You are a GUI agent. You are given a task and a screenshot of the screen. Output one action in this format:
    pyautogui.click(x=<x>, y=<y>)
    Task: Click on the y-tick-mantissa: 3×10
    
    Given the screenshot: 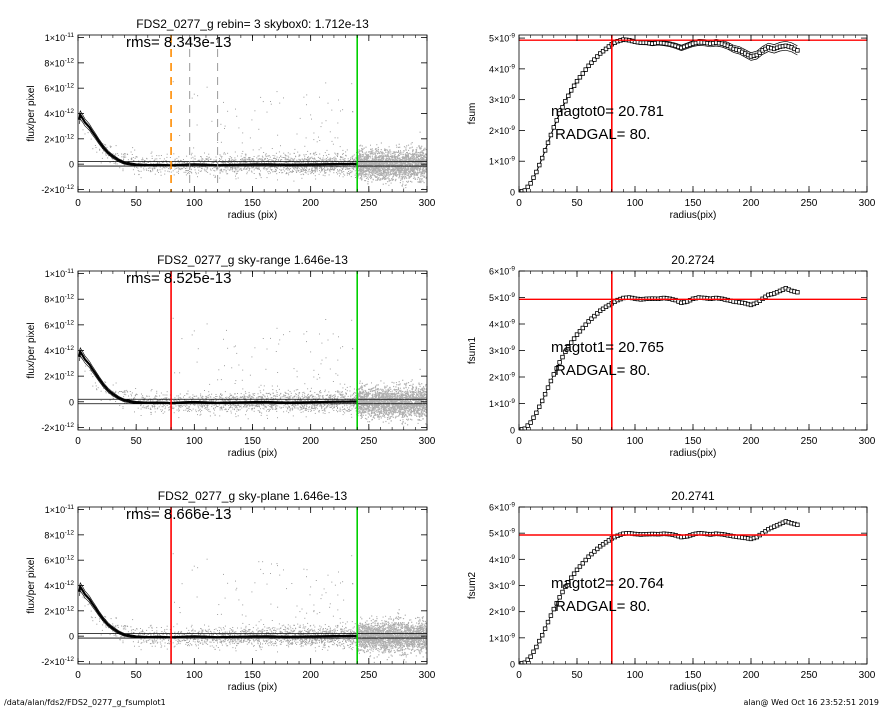 What is the action you would take?
    pyautogui.click(x=499, y=100)
    